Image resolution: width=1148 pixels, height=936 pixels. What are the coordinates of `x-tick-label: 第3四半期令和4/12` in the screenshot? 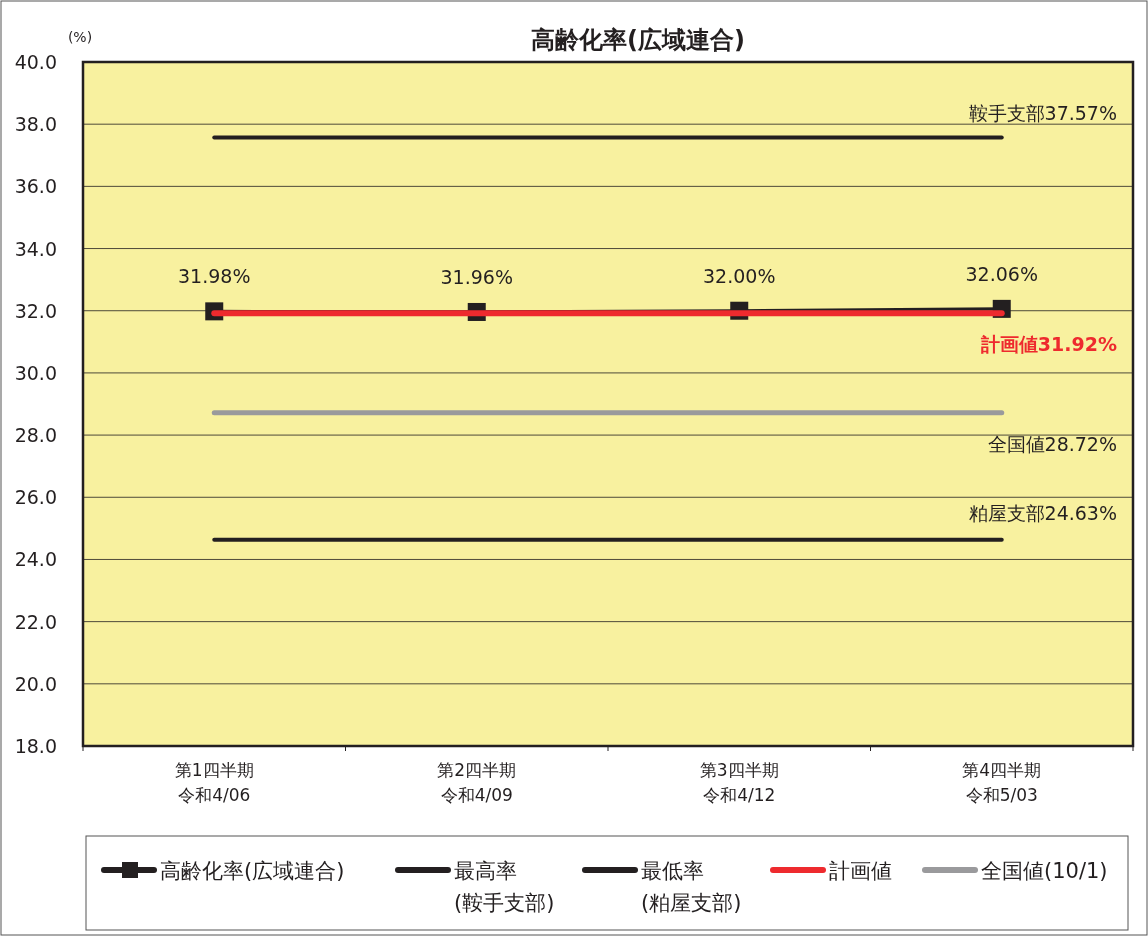 It's located at (739, 782).